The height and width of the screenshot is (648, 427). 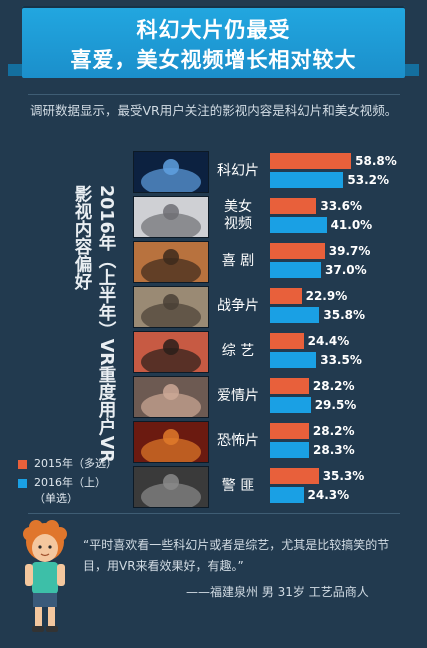 I want to click on war-scene-thumbnail-icon, so click(x=171, y=307).